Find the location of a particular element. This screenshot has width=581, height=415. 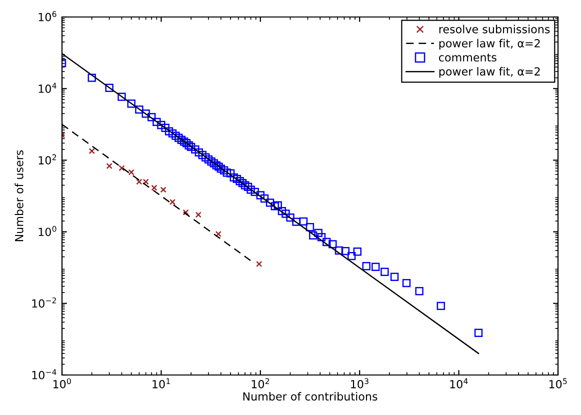

legend-label: comments is located at coordinates (467, 58).